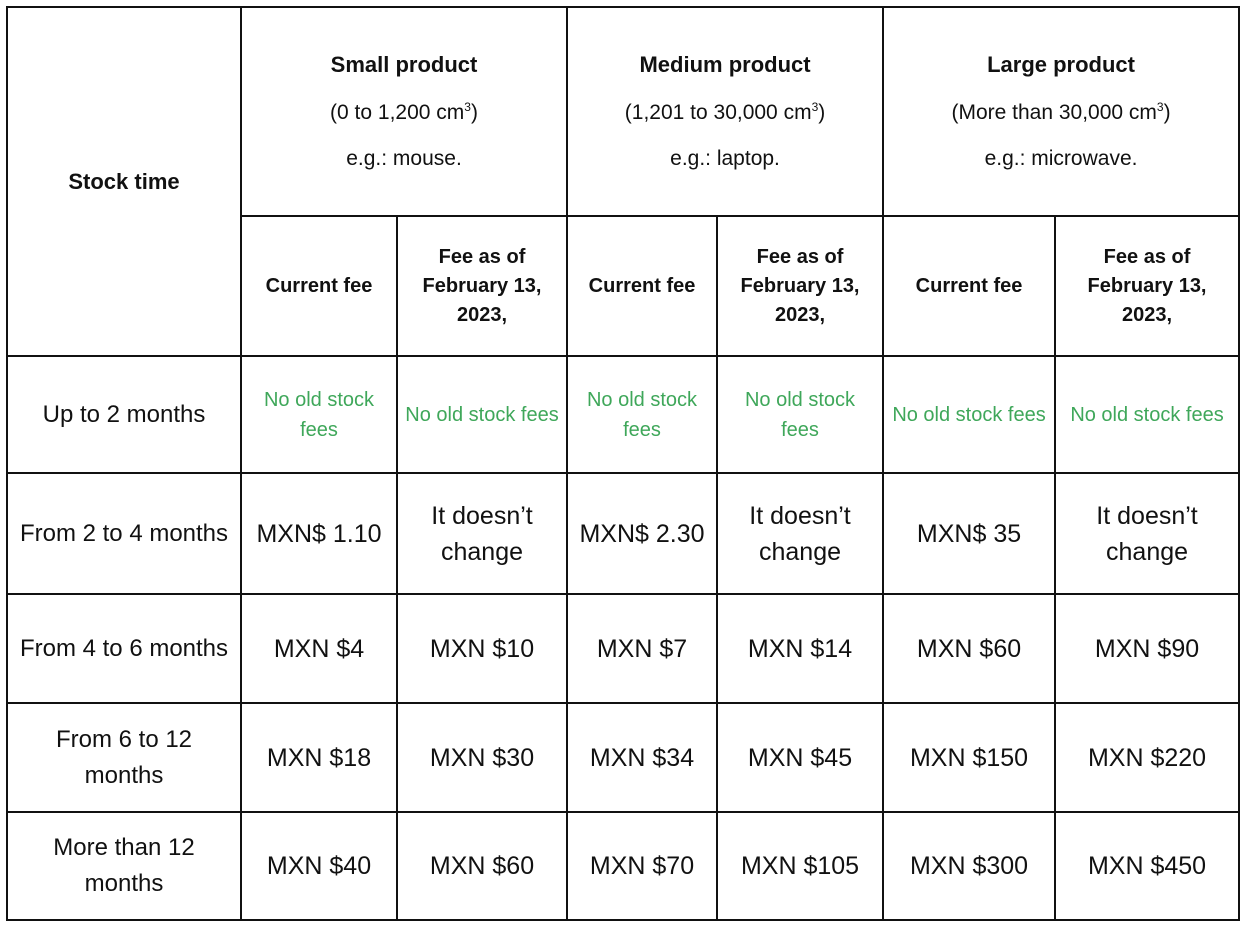  Describe the element at coordinates (1061, 64) in the screenshot. I see `group-title: Large product` at that location.